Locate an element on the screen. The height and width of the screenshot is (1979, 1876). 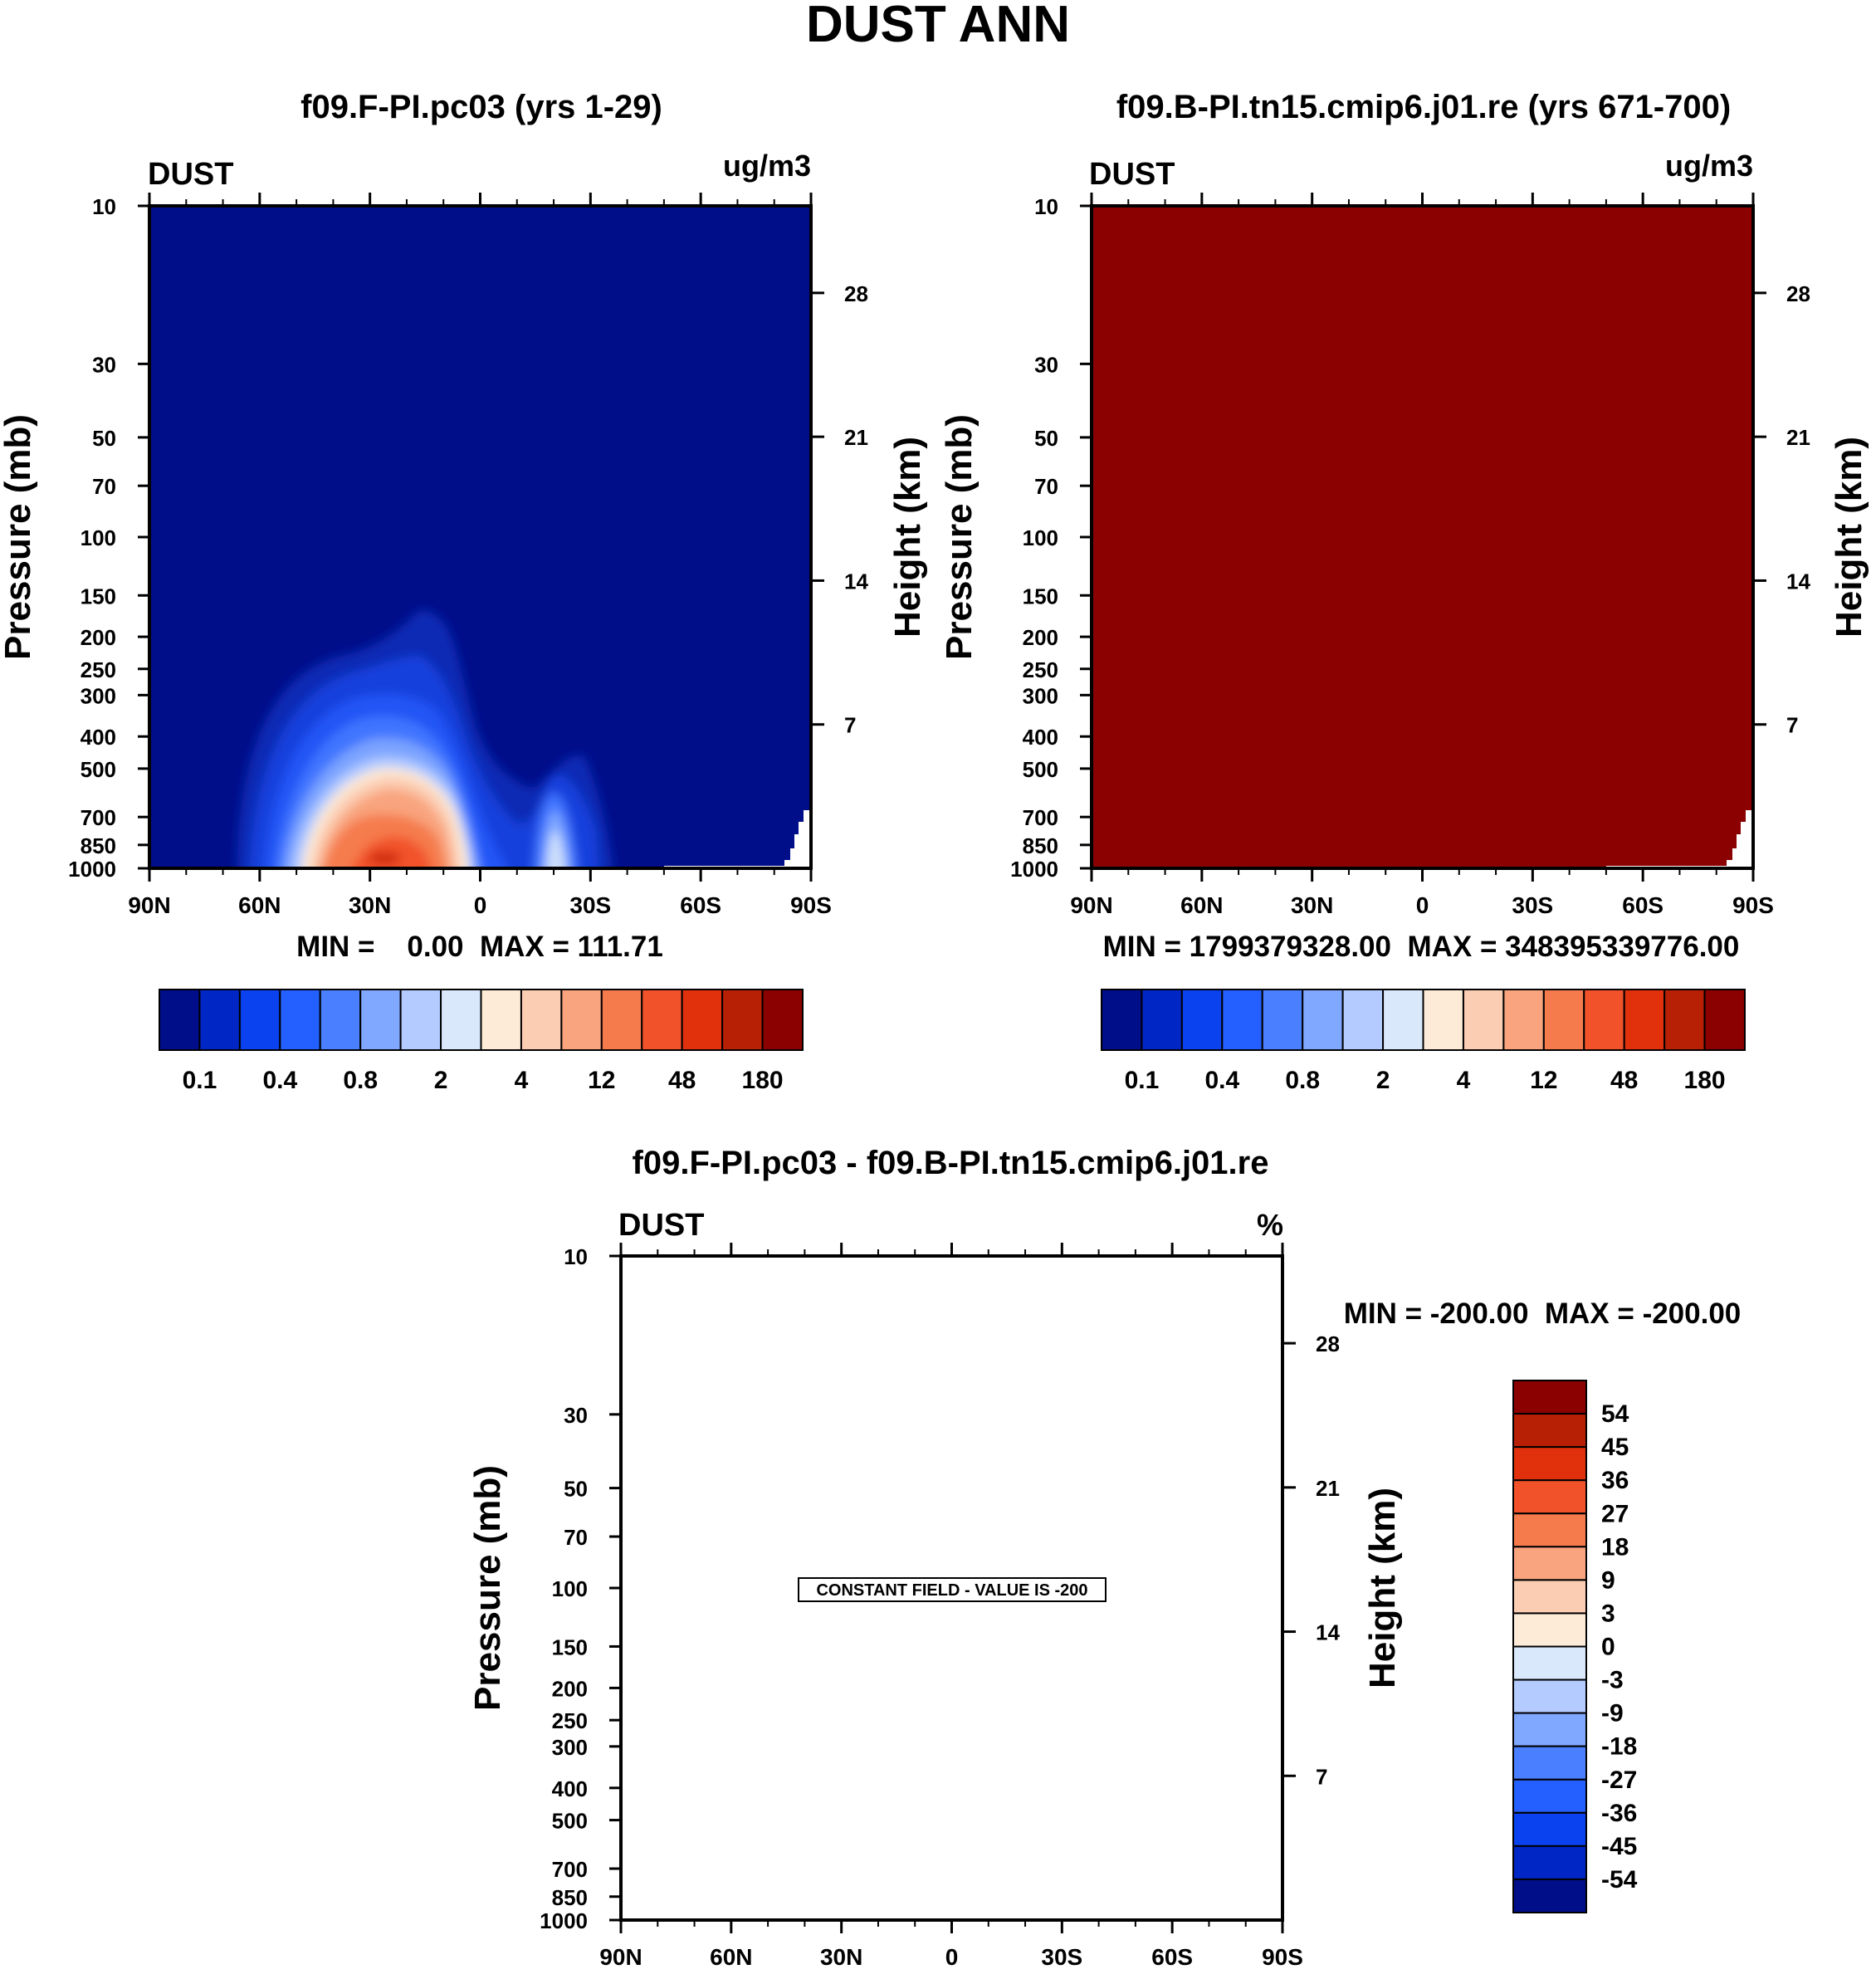
y-tick-label-left: 100 is located at coordinates (99, 537).